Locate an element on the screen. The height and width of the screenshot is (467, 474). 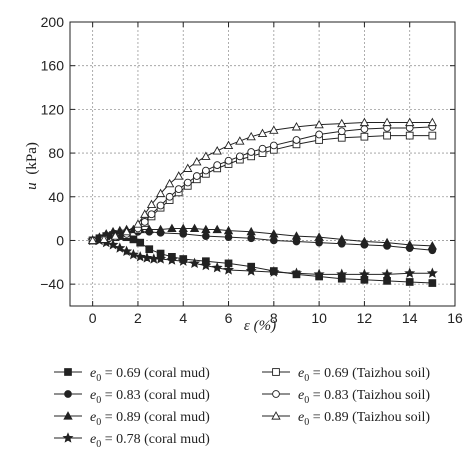
y-tick-label: 200 is located at coordinates (53, 22).